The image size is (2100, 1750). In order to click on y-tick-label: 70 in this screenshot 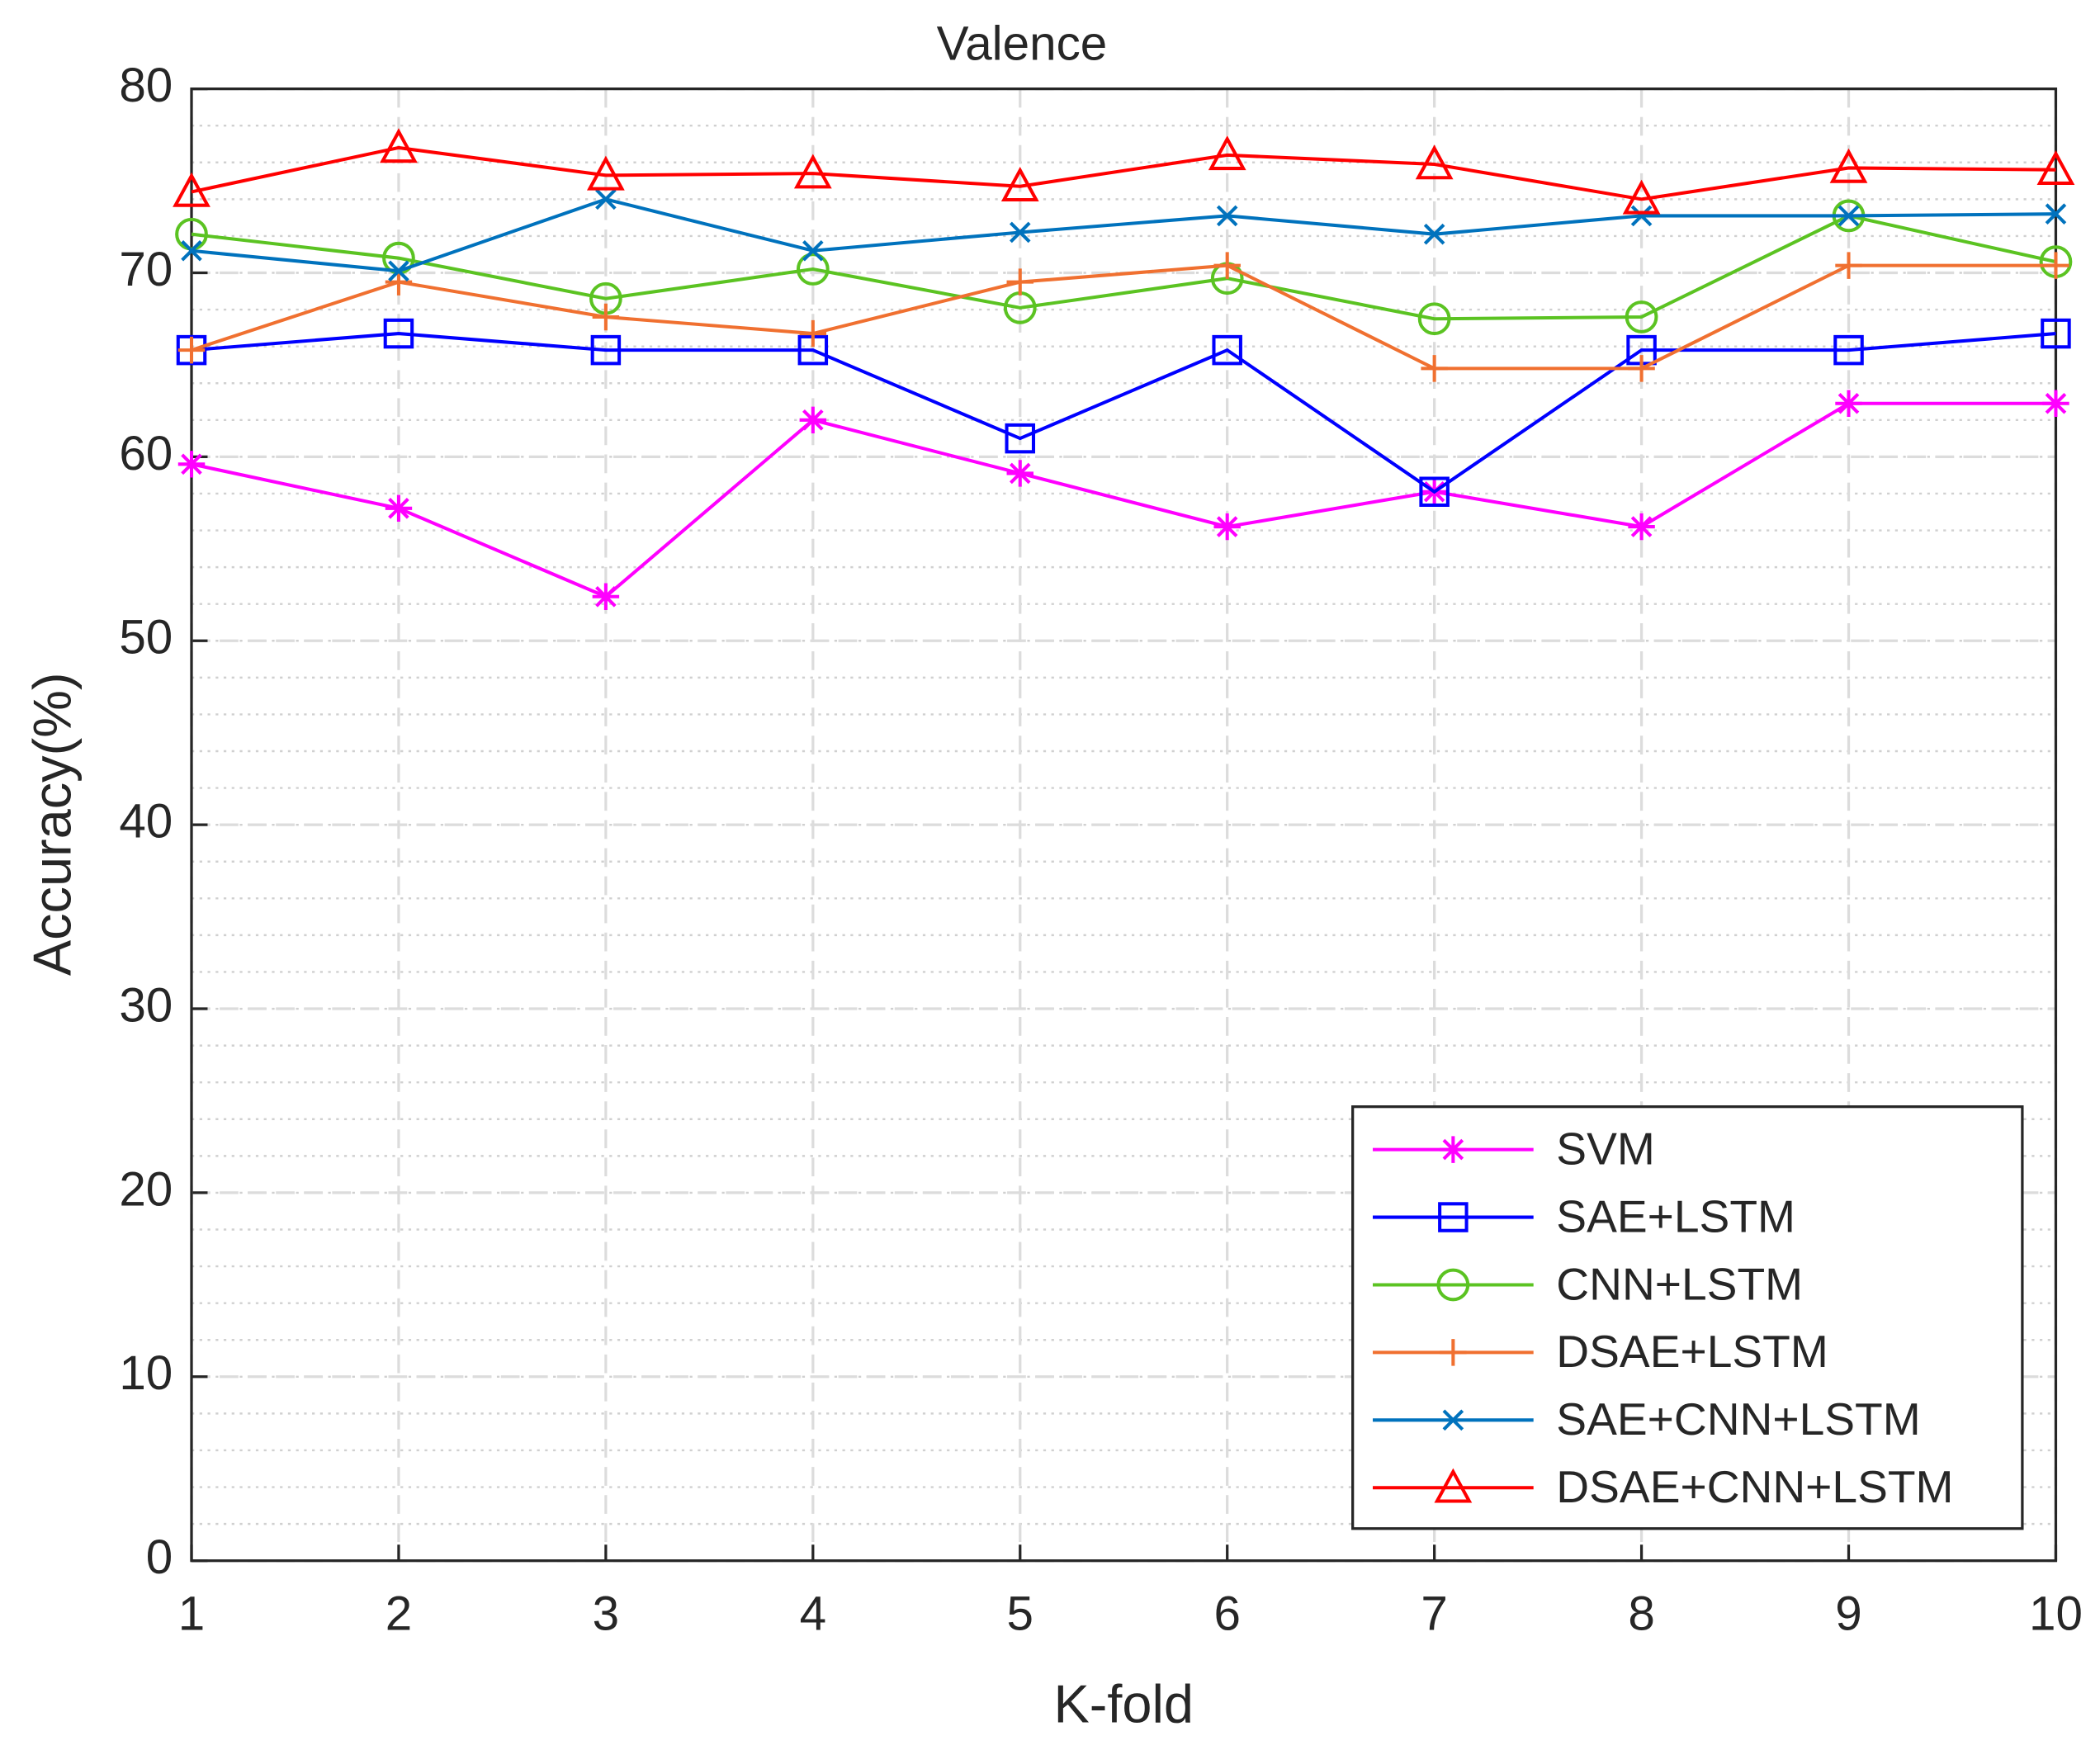, I will do `click(146, 269)`.